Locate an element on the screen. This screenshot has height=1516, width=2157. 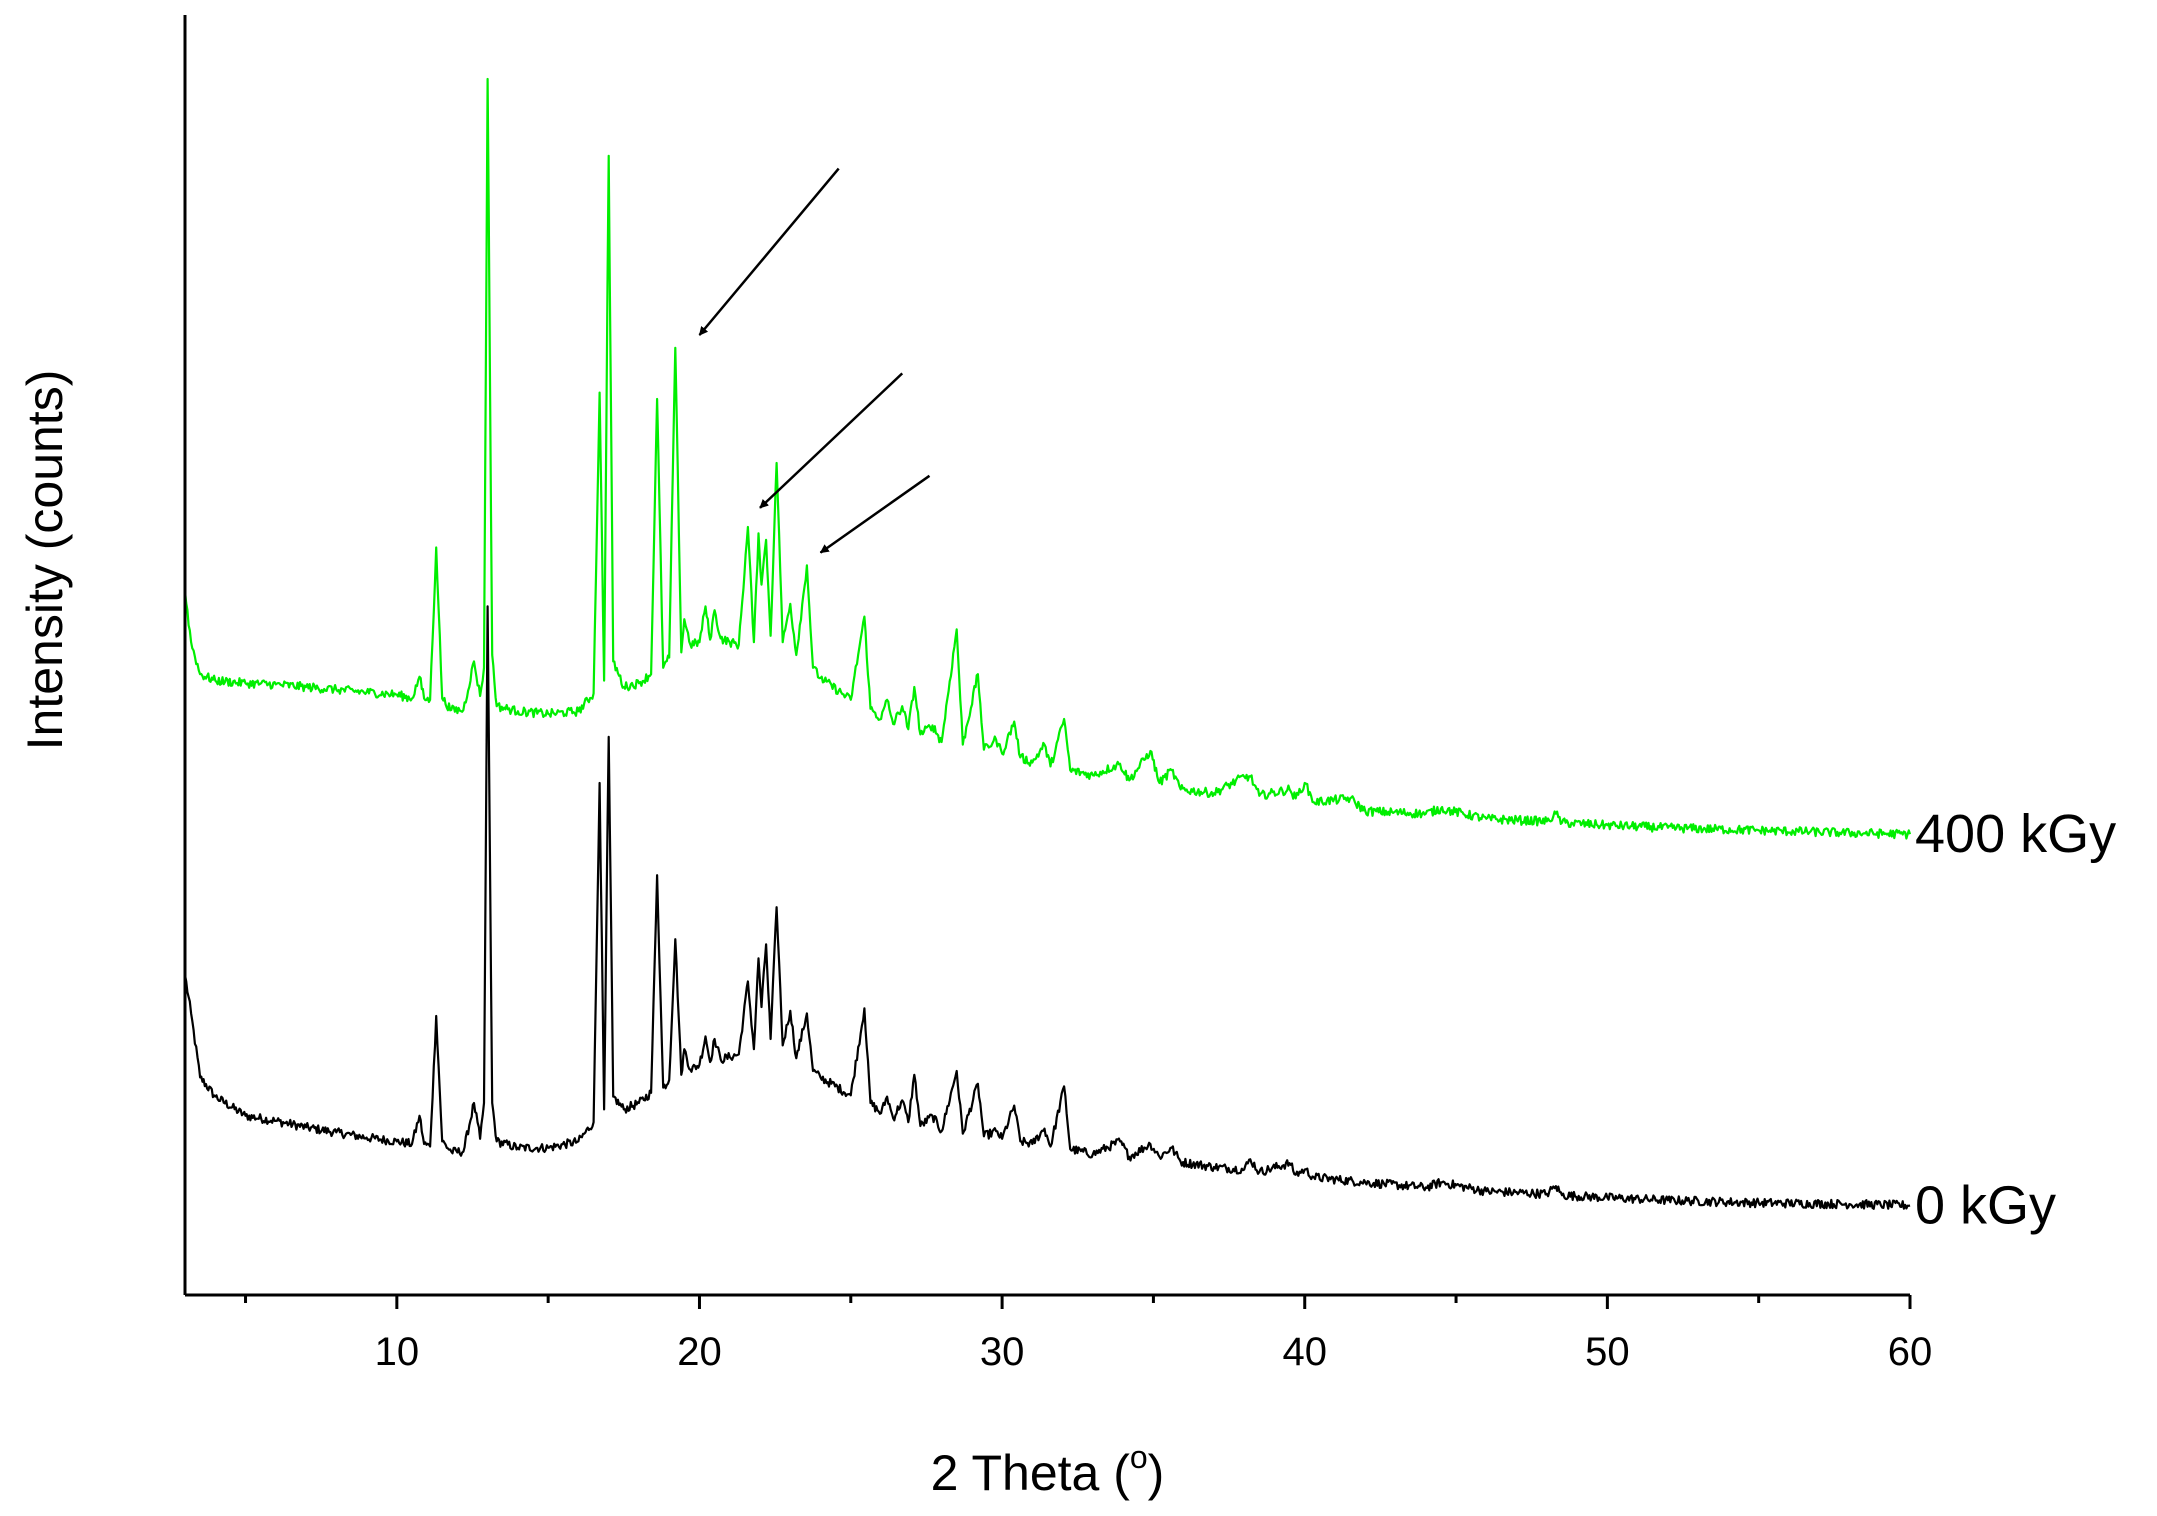
x-tick-label: 20 is located at coordinates (699, 1352).